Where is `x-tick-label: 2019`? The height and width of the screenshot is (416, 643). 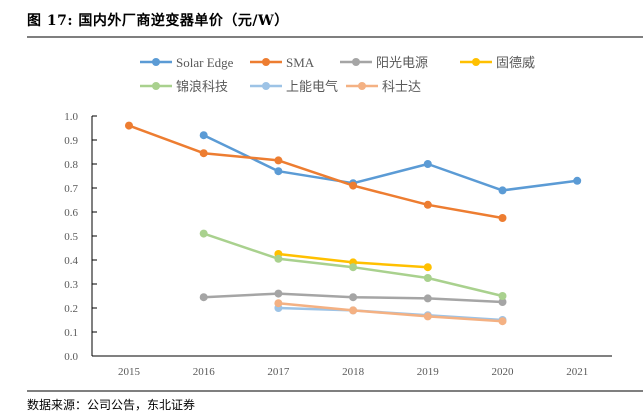
x-tick-label: 2019 is located at coordinates (428, 372).